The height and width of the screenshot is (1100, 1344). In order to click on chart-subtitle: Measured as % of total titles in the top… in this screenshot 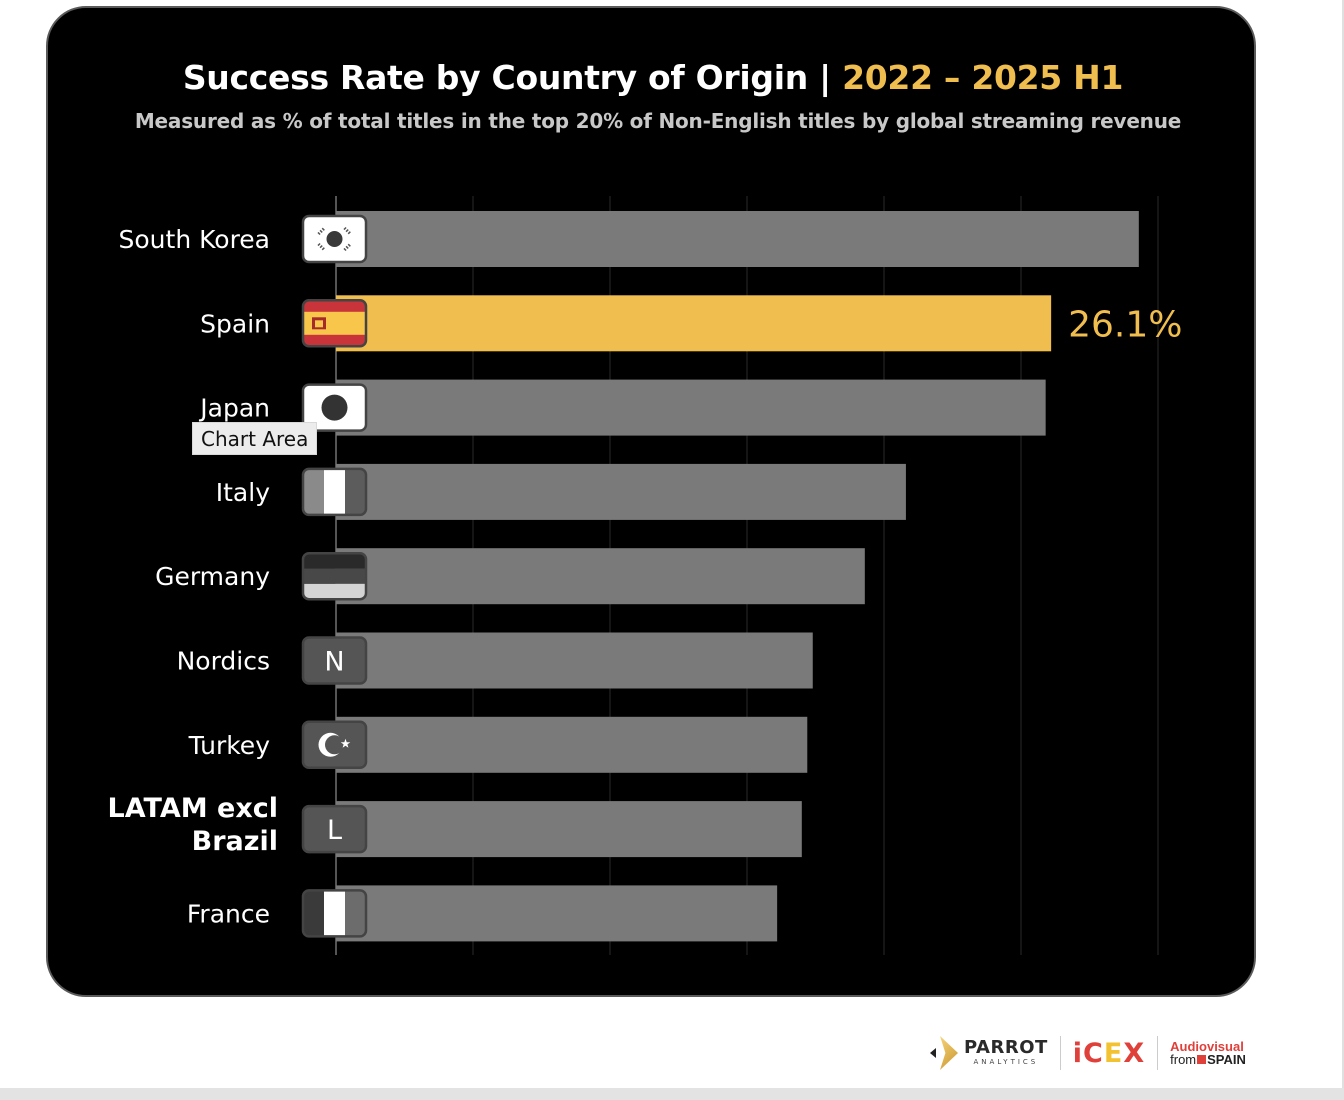, I will do `click(658, 121)`.